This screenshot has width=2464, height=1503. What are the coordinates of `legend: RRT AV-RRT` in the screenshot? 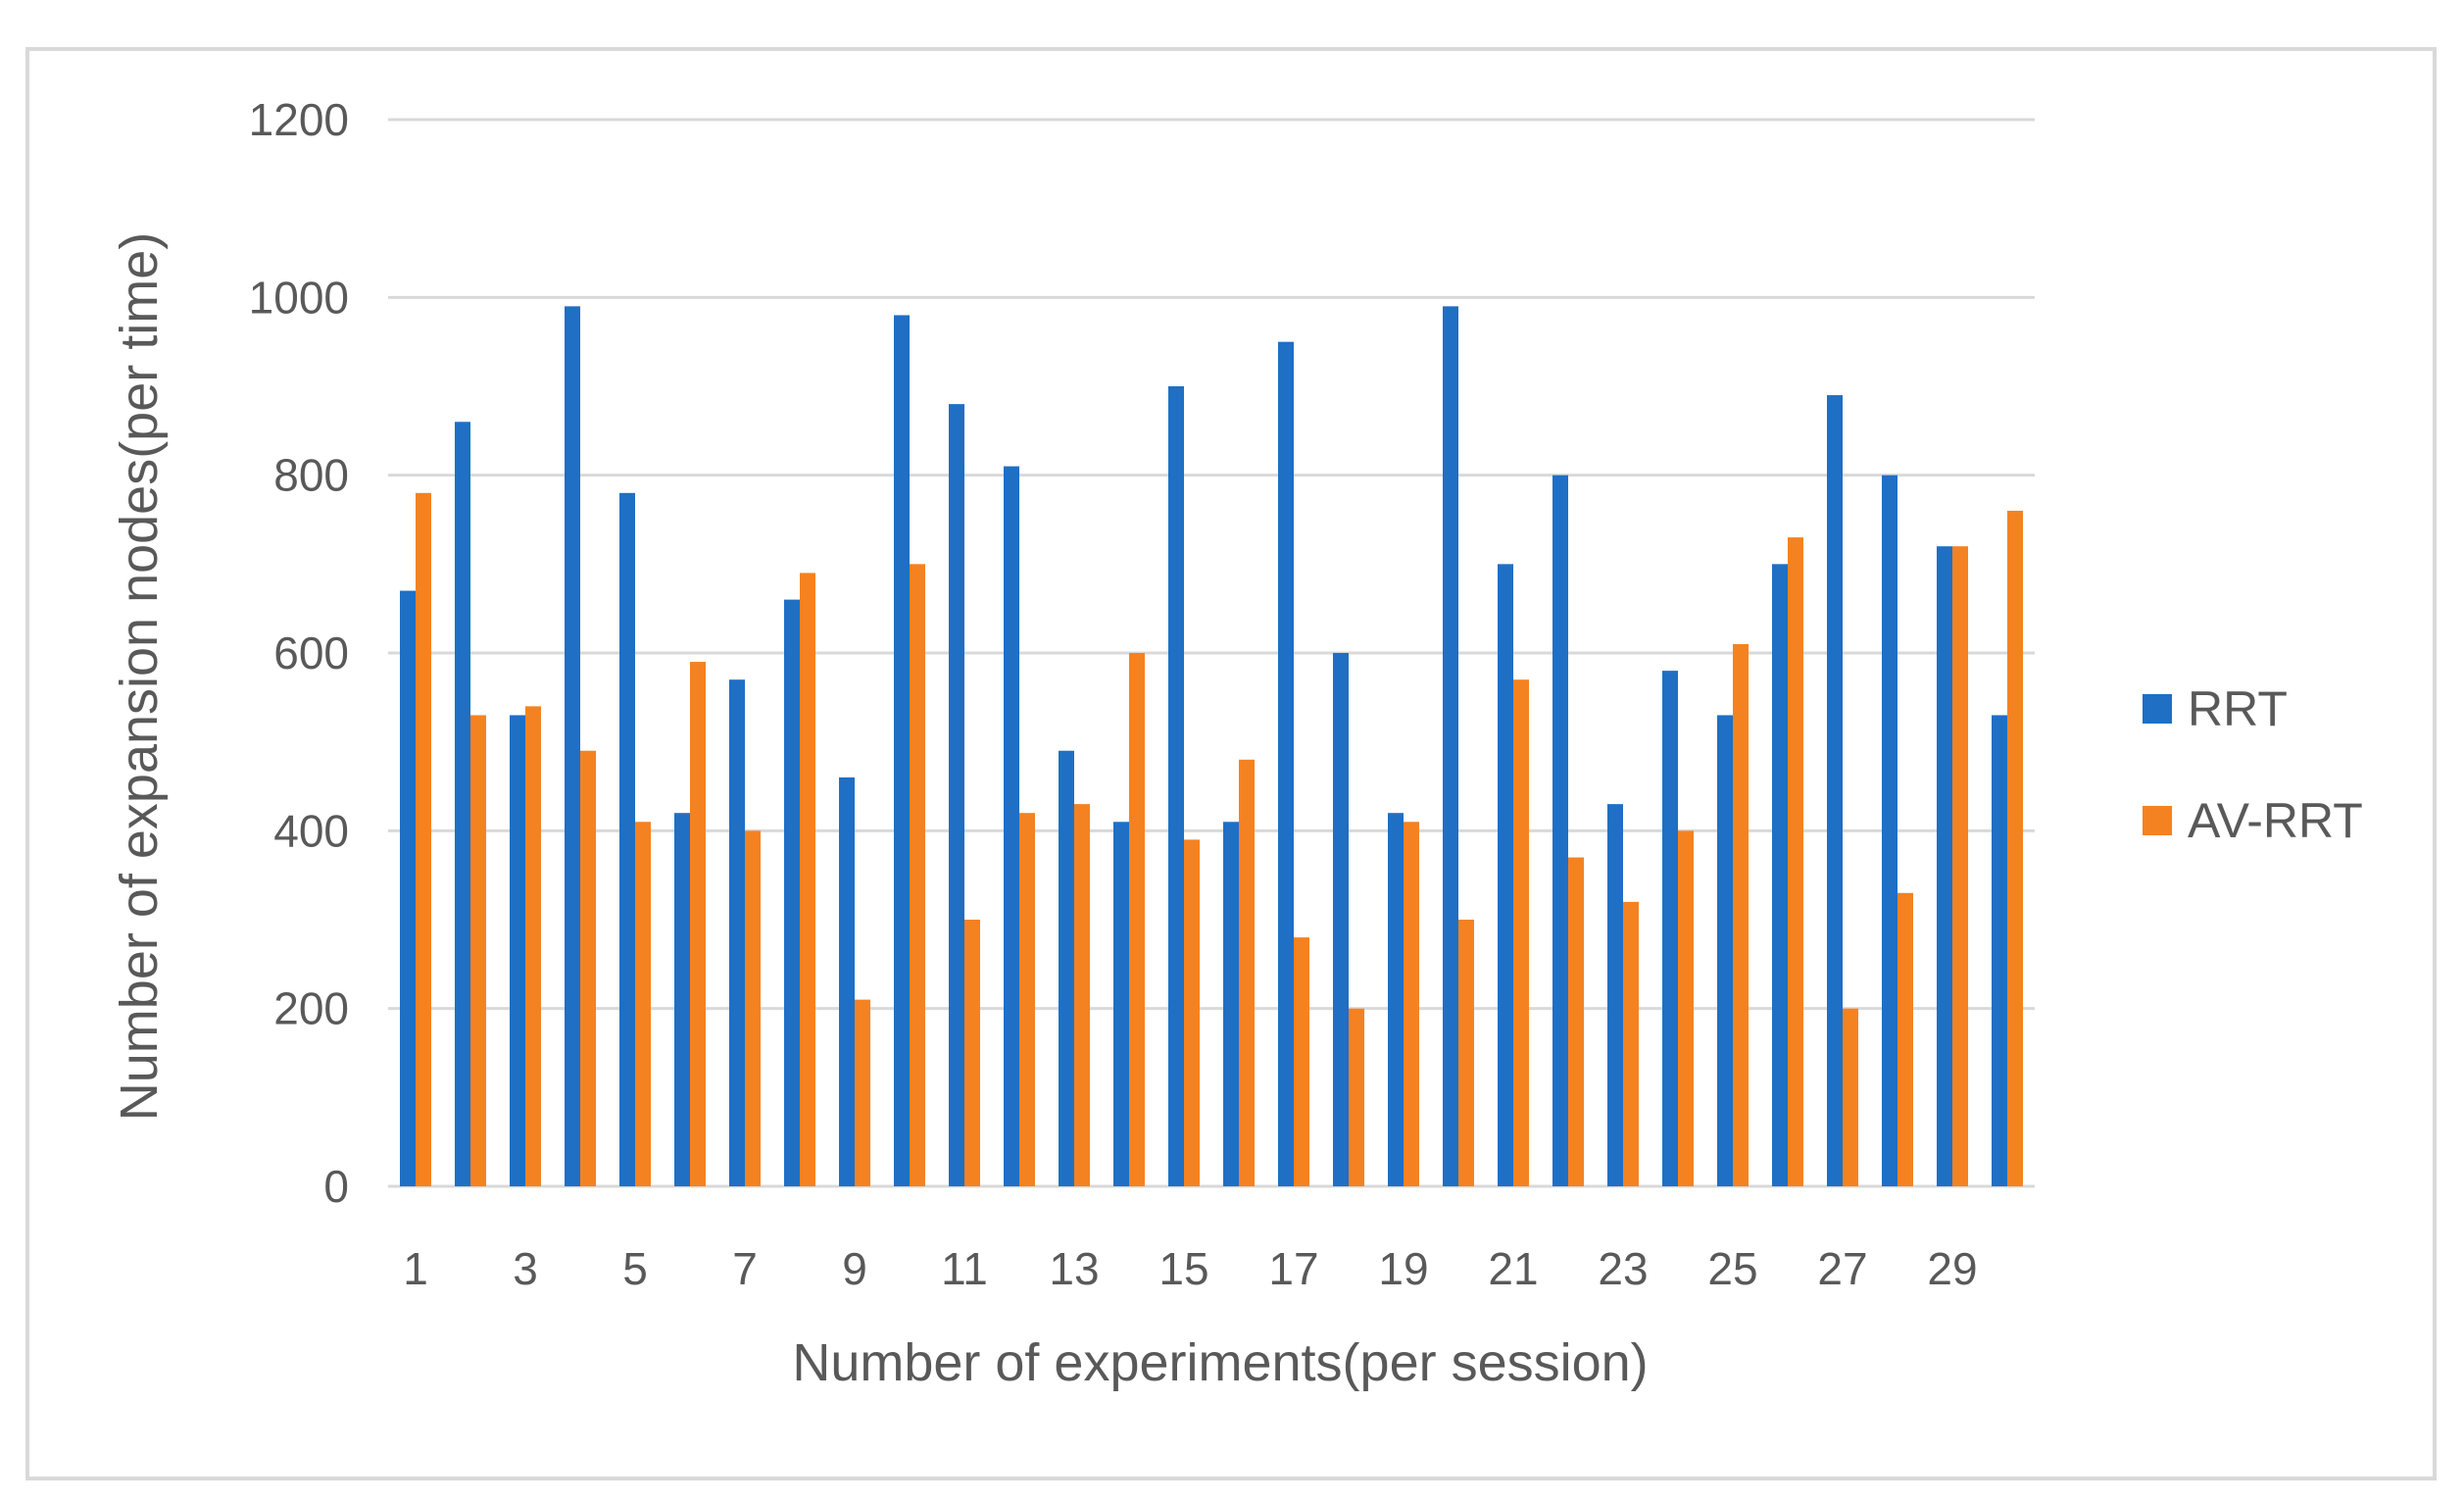 It's located at (2253, 764).